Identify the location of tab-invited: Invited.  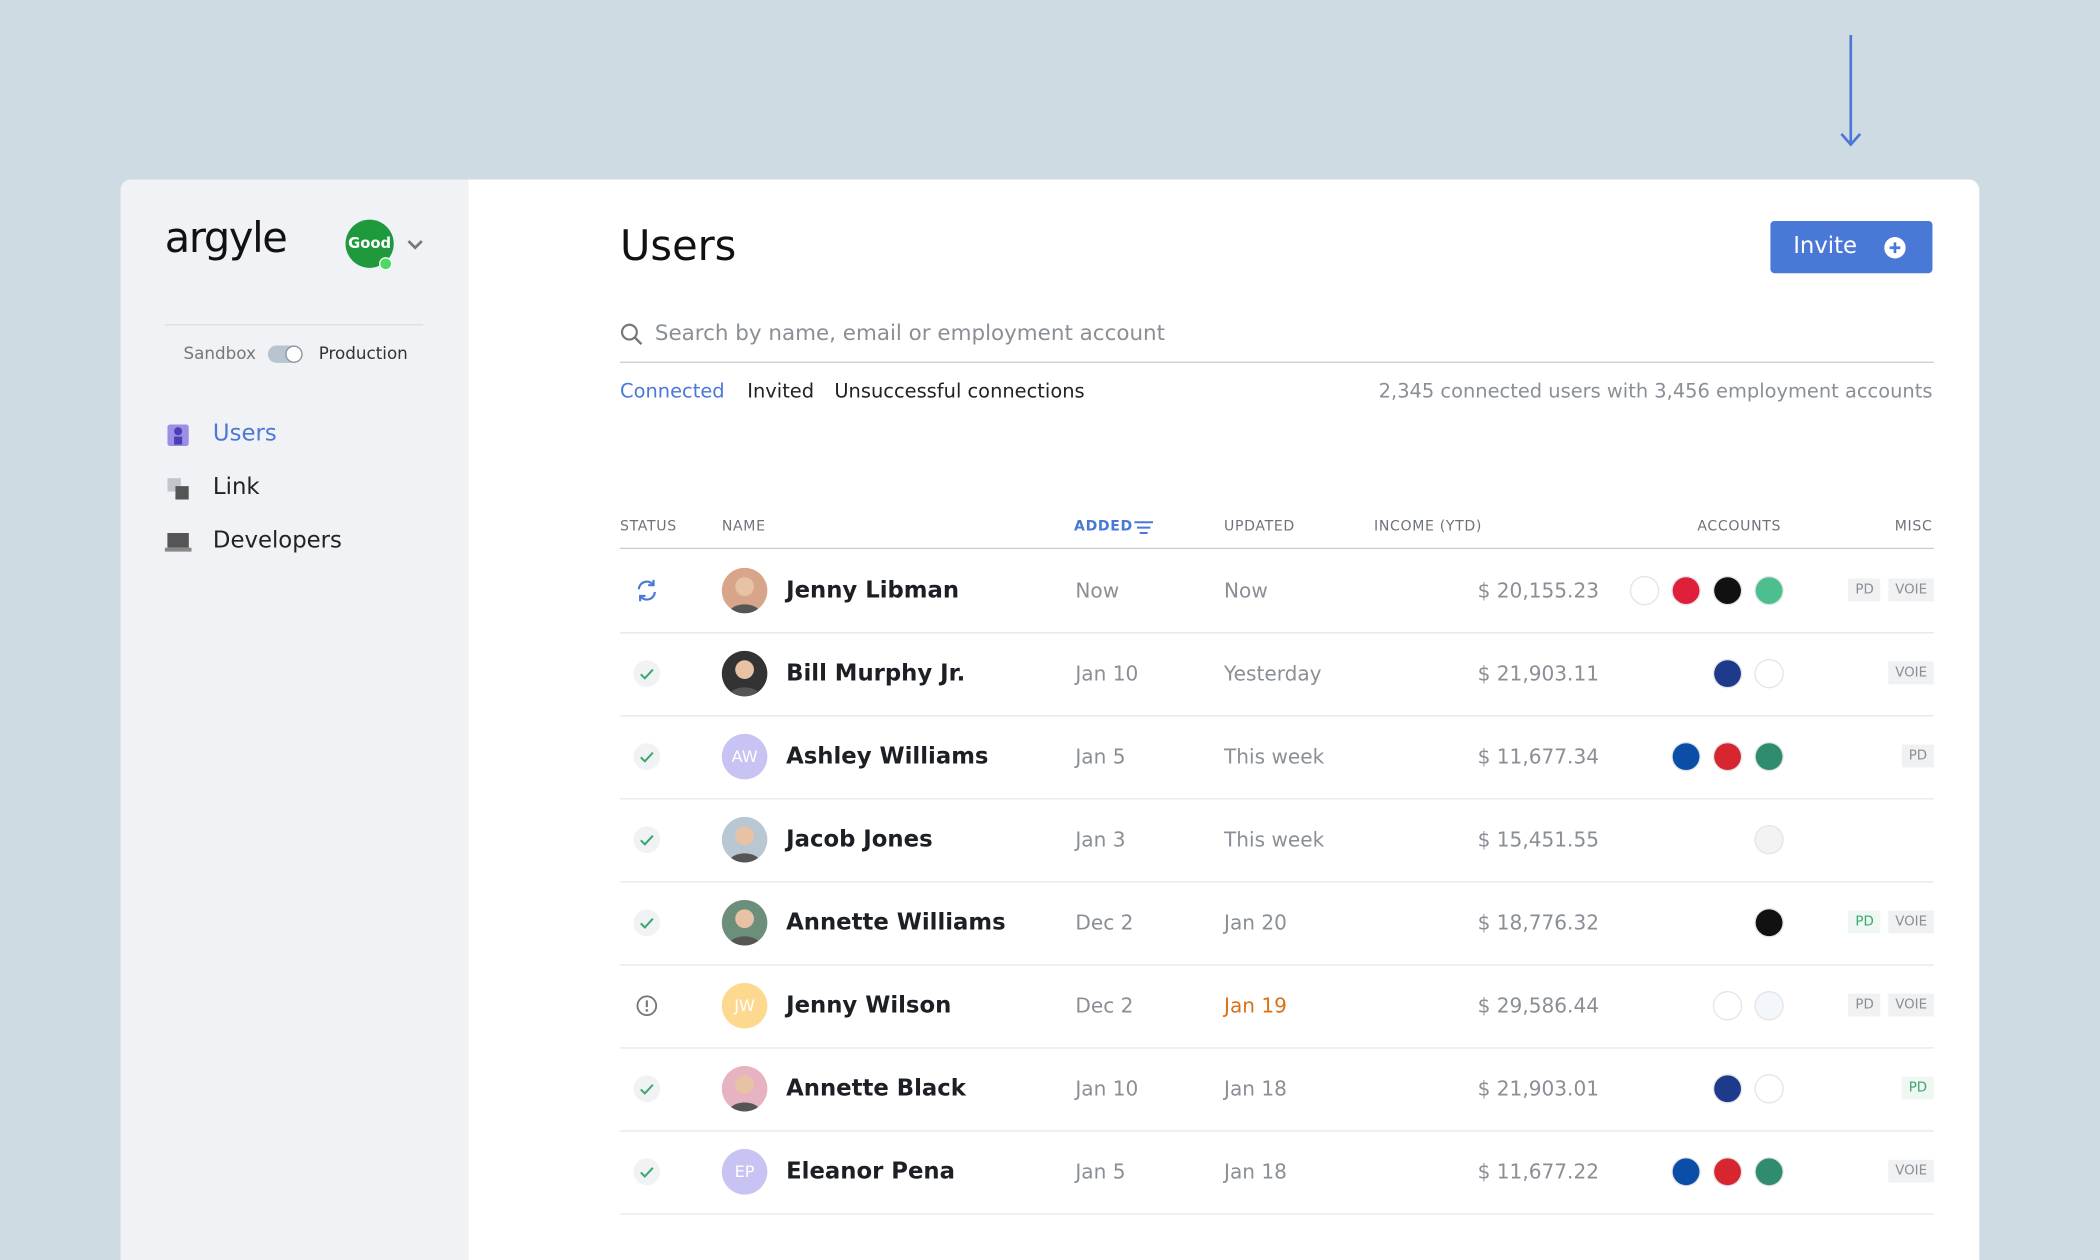
(781, 392).